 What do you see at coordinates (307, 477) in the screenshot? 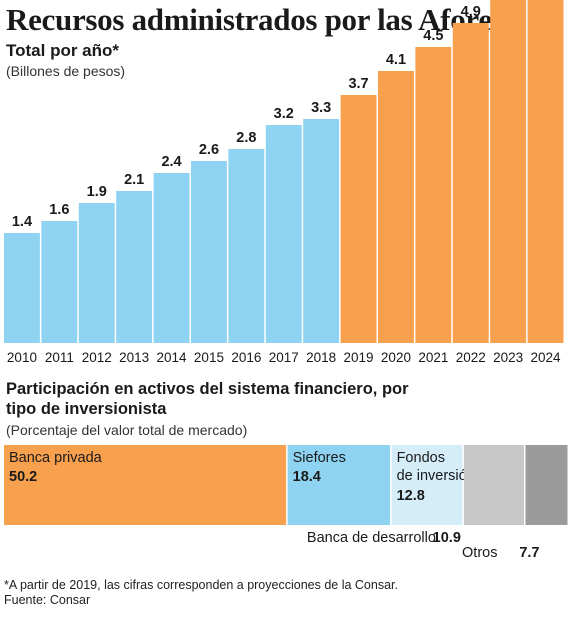
I see `segment-value: 18.4` at bounding box center [307, 477].